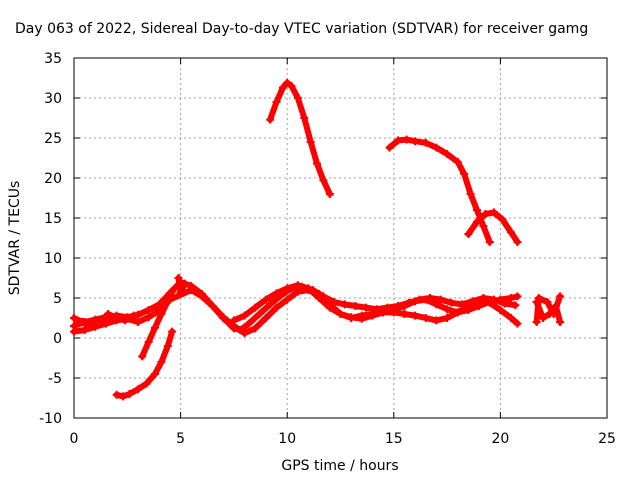 Image resolution: width=640 pixels, height=480 pixels. I want to click on x-tick-label: 25, so click(607, 439).